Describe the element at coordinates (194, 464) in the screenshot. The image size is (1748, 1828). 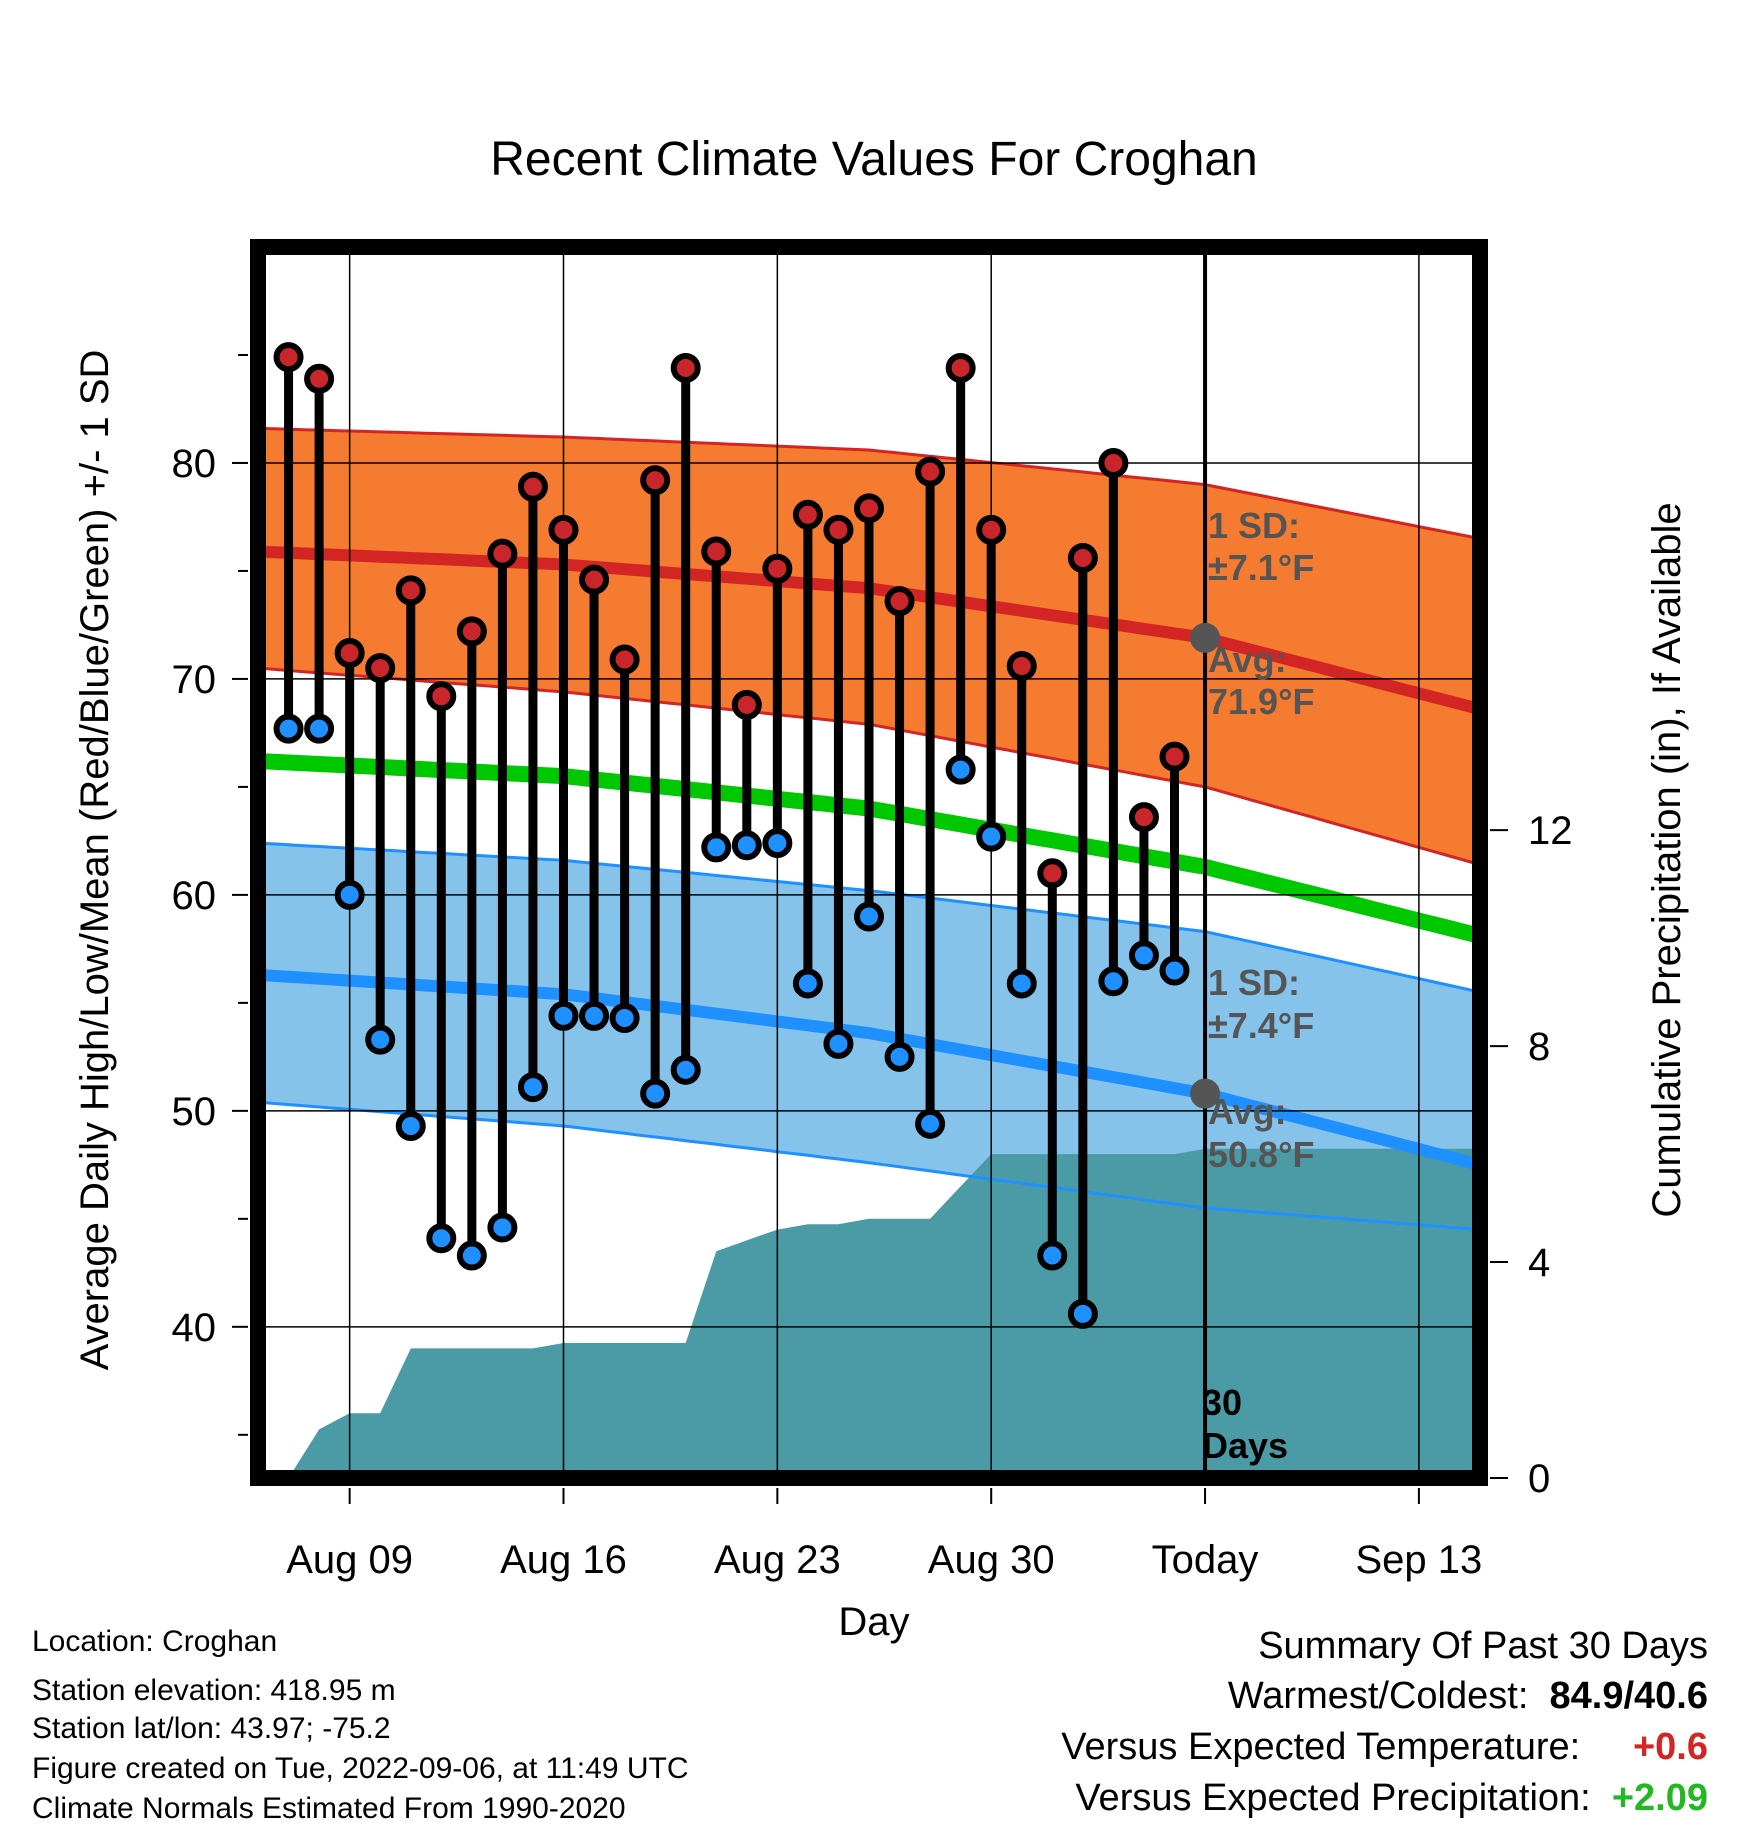
I see `y-tick-label: 80` at that location.